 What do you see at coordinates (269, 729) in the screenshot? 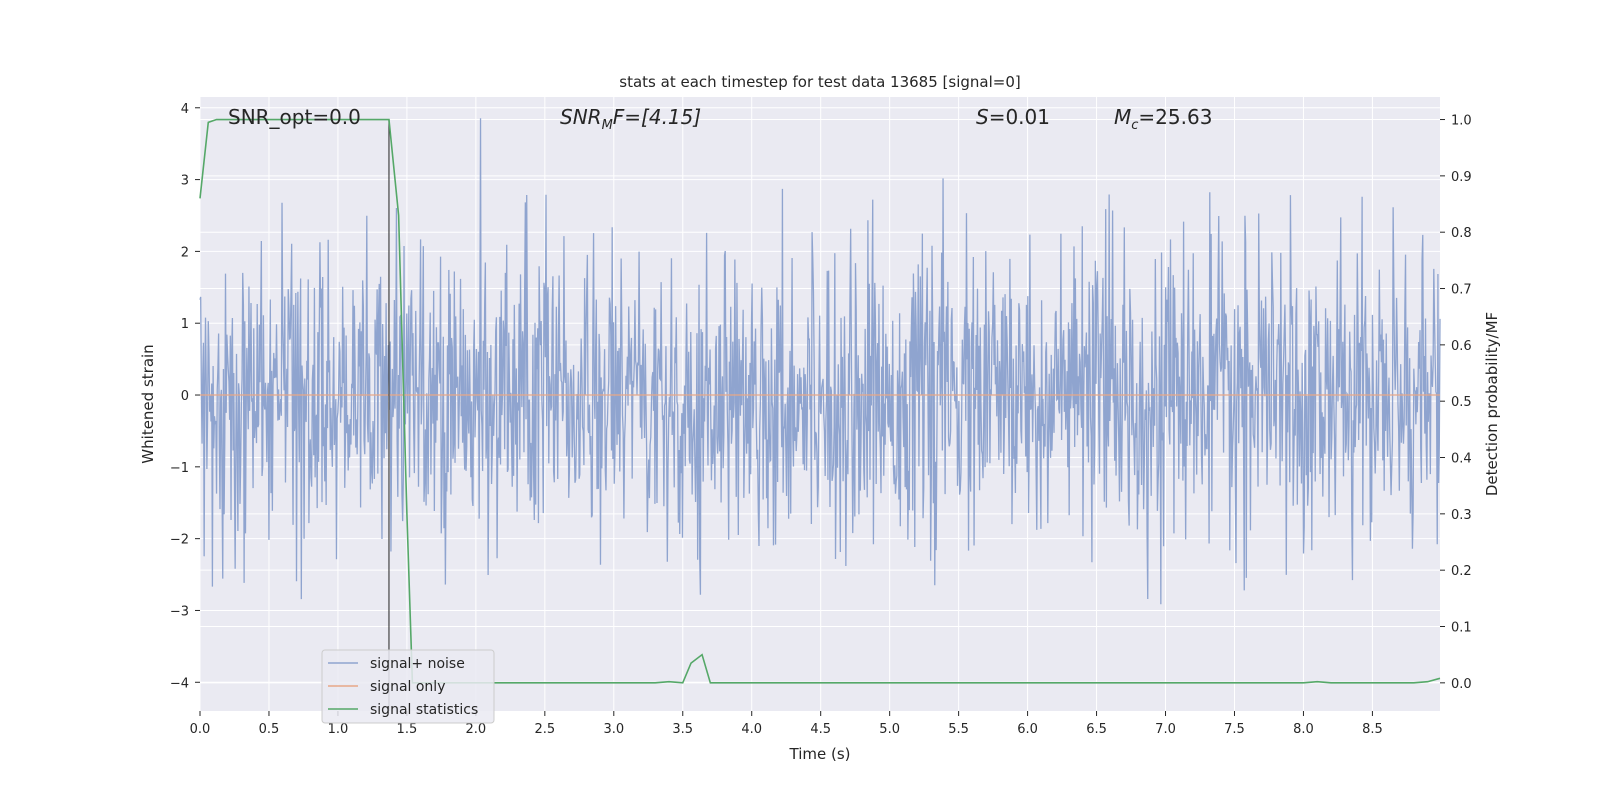
I see `x-tick-label: 0.5` at bounding box center [269, 729].